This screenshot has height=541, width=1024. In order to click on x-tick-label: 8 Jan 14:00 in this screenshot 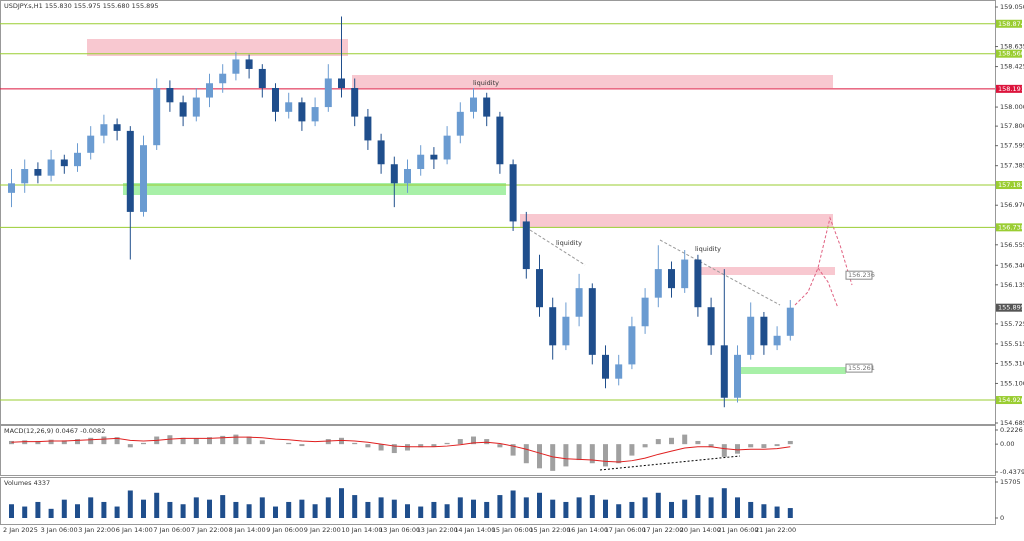, I will do `click(247, 530)`.